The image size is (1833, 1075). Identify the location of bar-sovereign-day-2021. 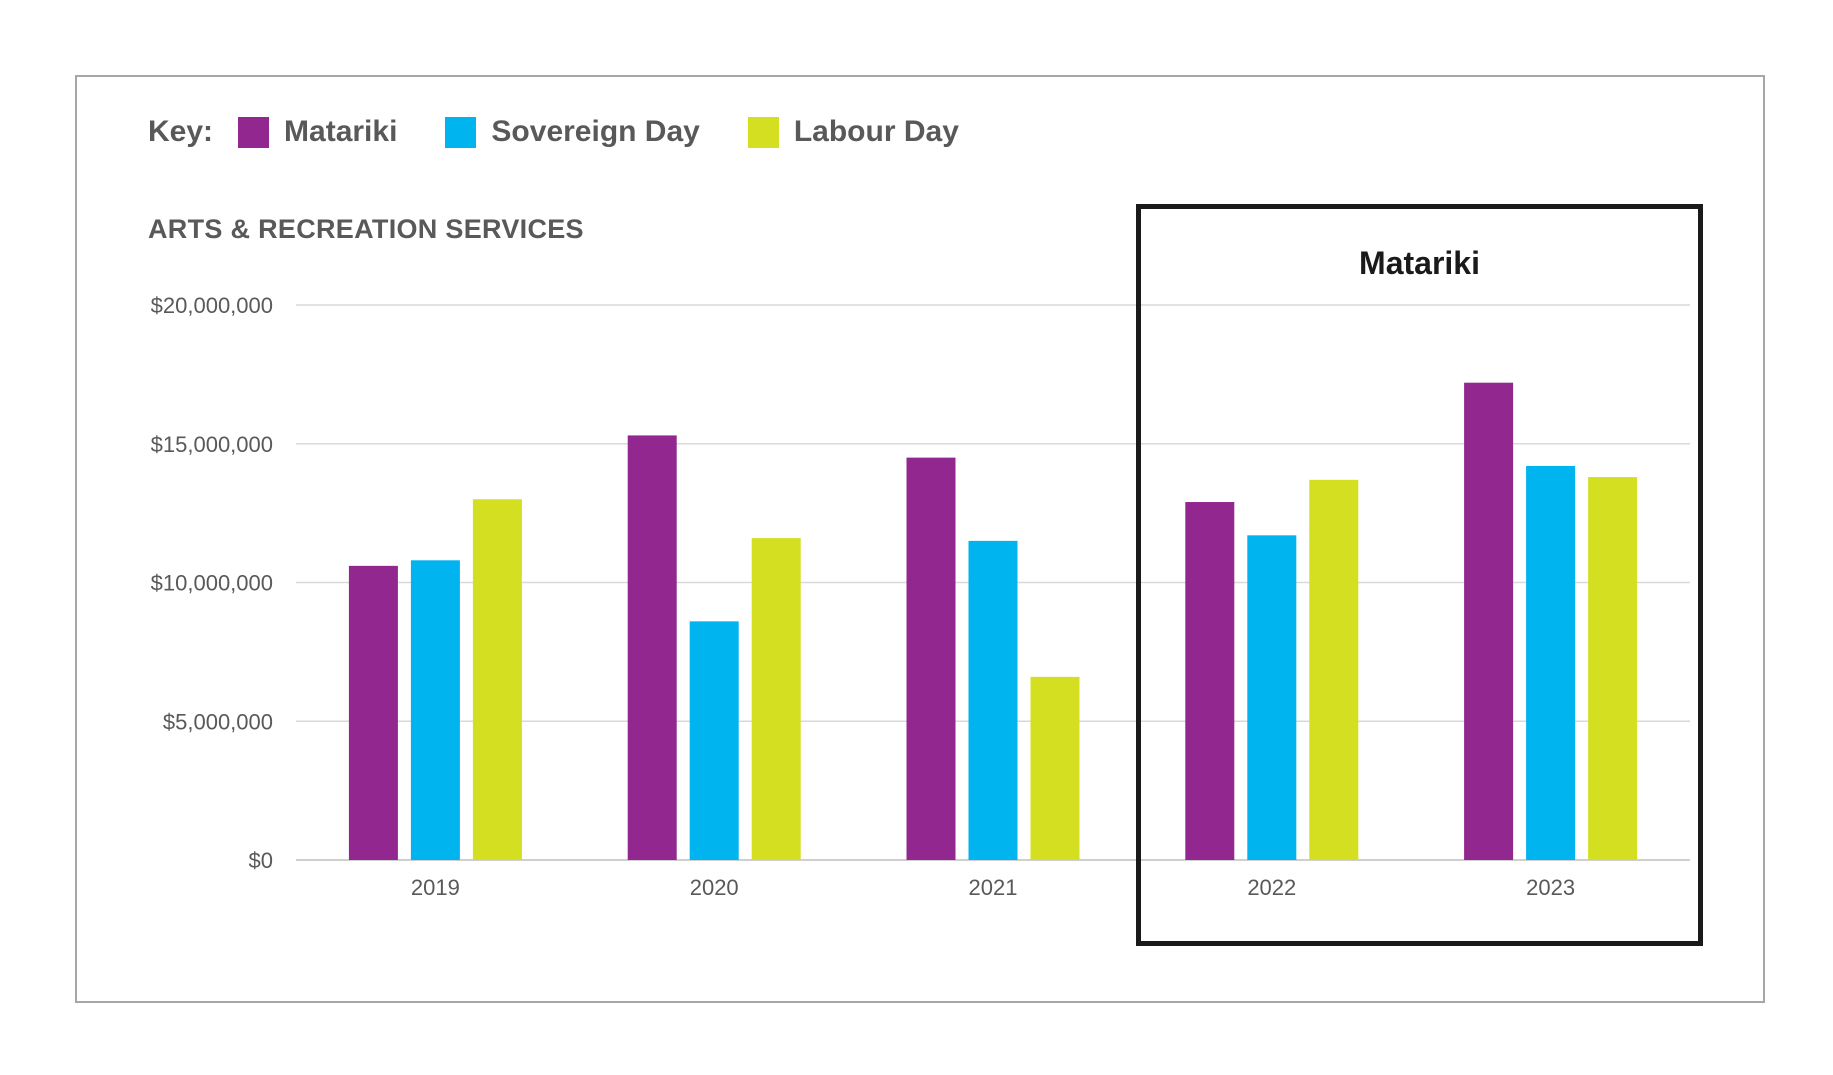
(993, 700).